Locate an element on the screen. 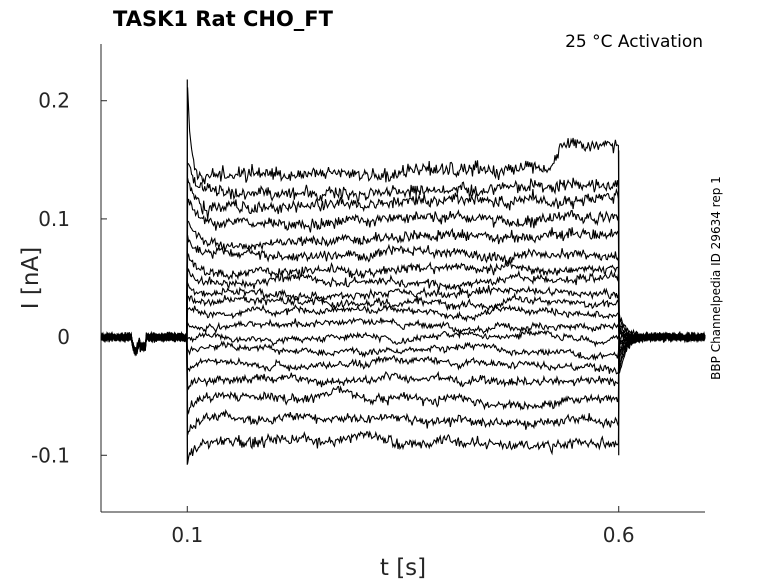  x-tick-label-0: 0.1 is located at coordinates (187, 535).